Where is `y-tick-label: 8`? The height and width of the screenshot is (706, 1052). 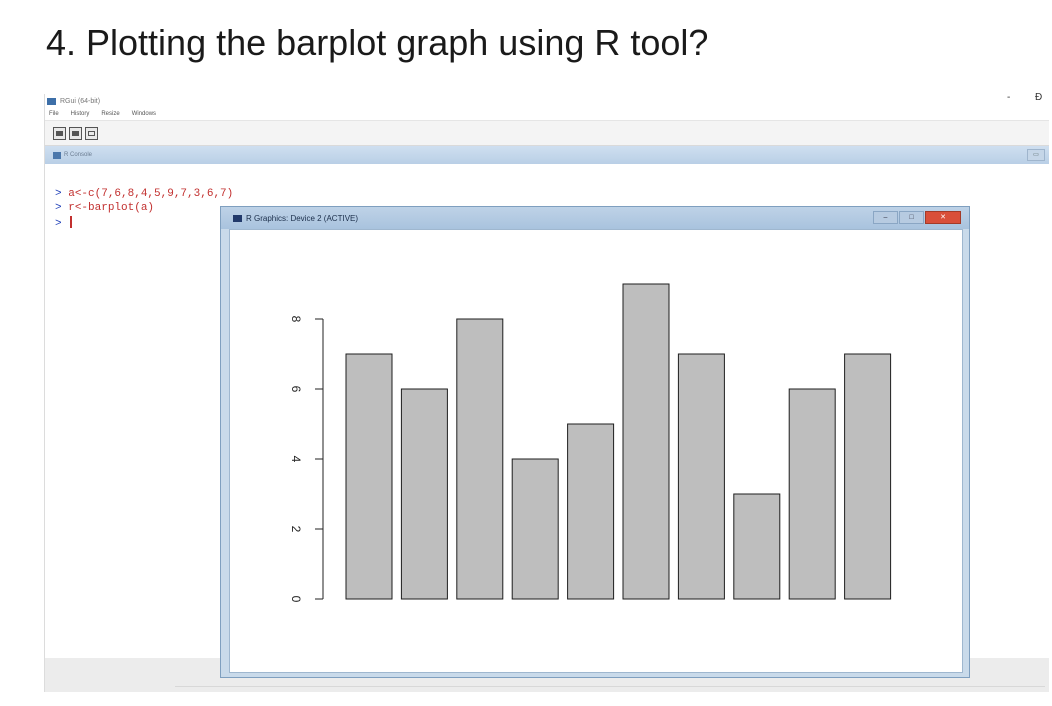 y-tick-label: 8 is located at coordinates (296, 319).